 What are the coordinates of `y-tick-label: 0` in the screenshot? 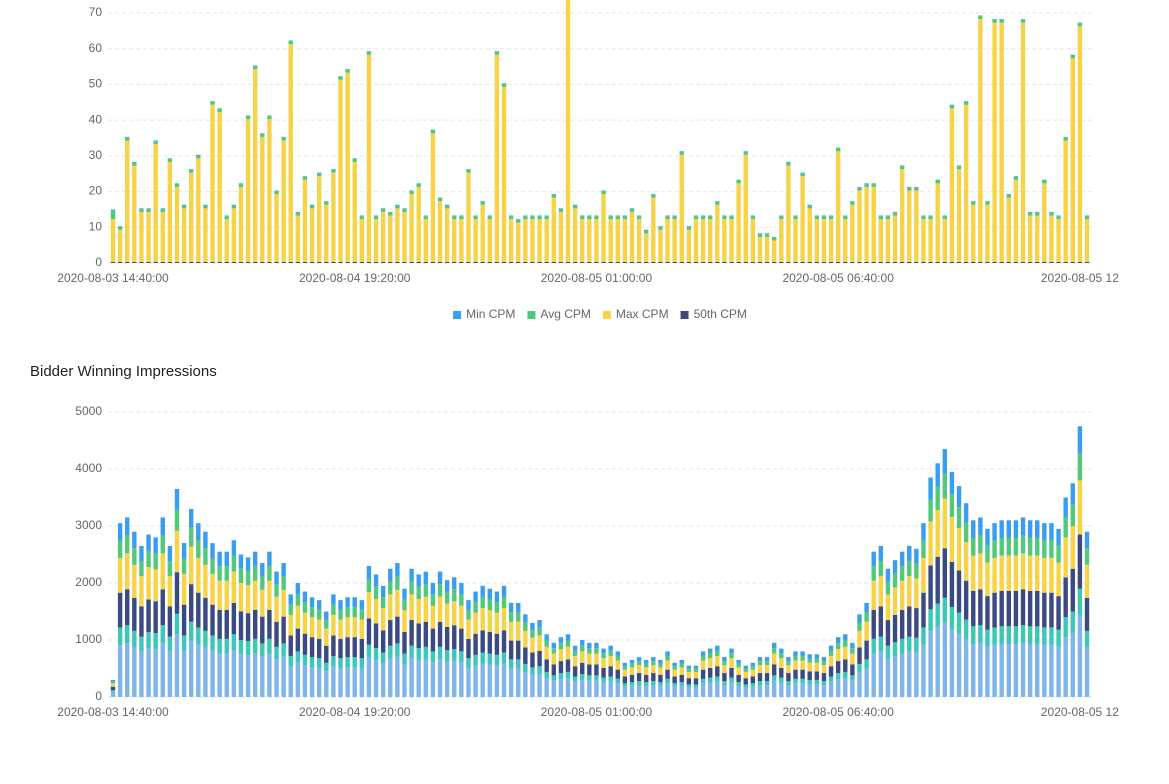 It's located at (98, 696).